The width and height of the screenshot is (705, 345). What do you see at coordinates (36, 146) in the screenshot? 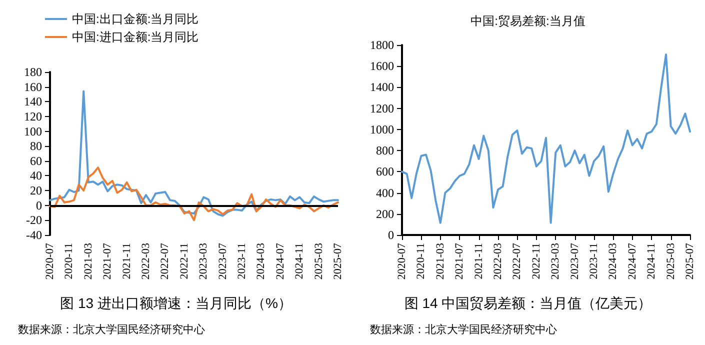
I see `y-tick-label: 80` at bounding box center [36, 146].